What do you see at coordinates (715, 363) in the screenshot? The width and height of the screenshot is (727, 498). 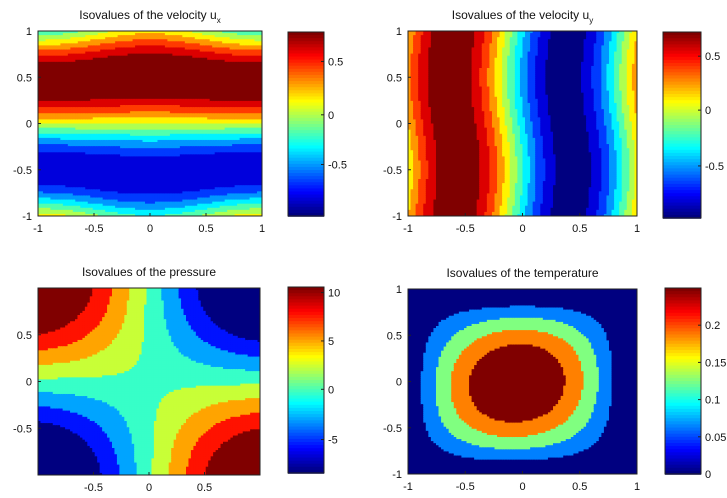 I see `colorbar-tick-label: 0.15` at bounding box center [715, 363].